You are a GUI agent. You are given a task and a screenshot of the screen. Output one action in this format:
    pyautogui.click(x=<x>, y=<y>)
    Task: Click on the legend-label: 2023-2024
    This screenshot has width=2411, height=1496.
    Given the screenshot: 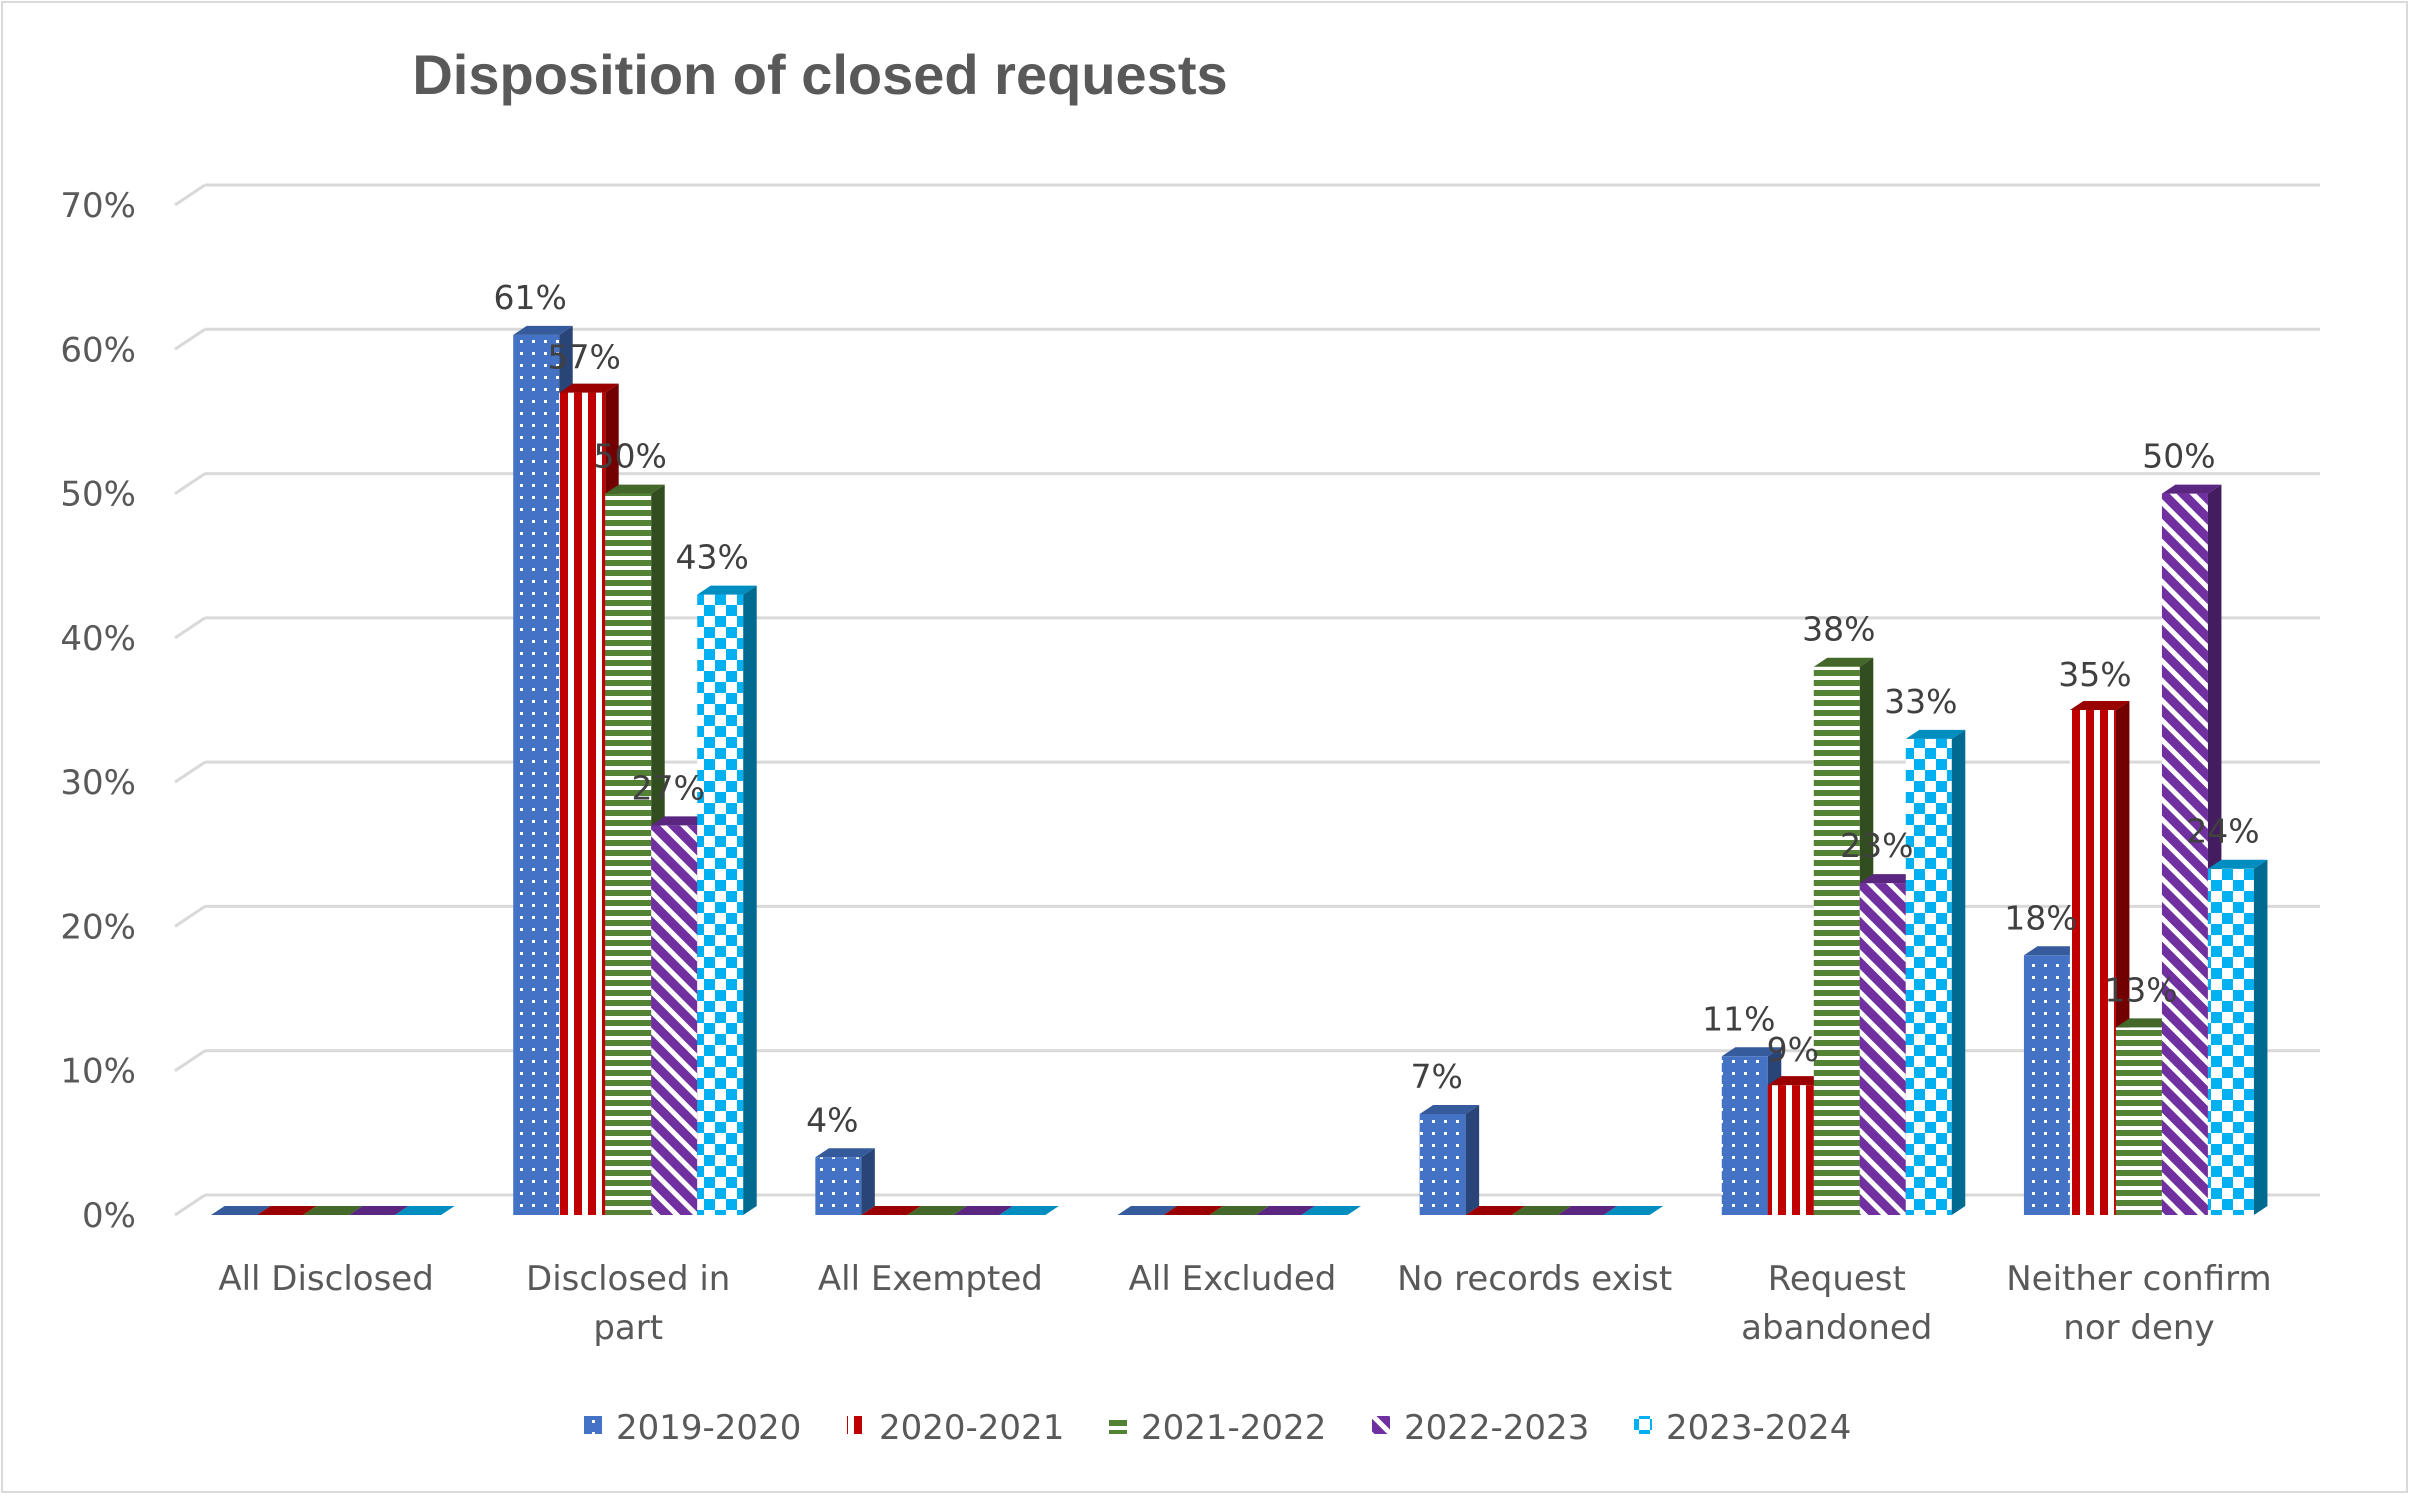 What is the action you would take?
    pyautogui.click(x=1758, y=1428)
    